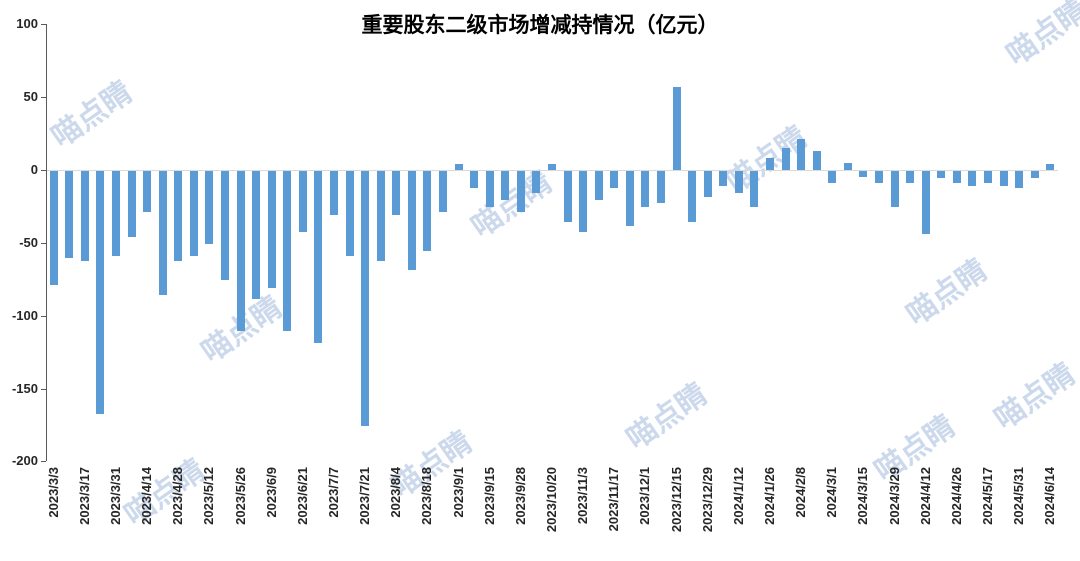  I want to click on x-axis-label: 2024/4/26, so click(956, 496).